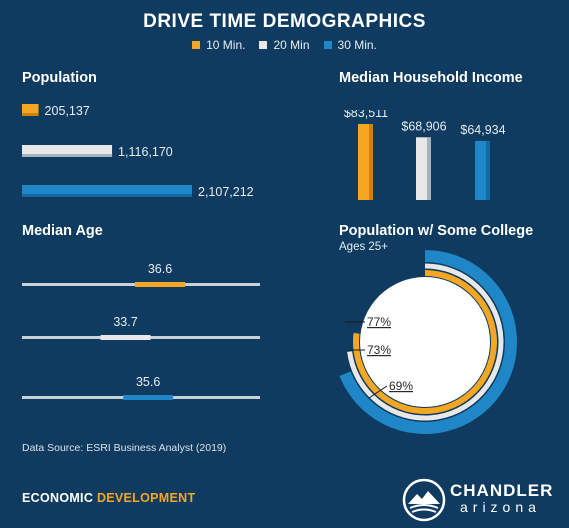 This screenshot has width=569, height=528. Describe the element at coordinates (366, 115) in the screenshot. I see `income-value-10: $83,511` at that location.